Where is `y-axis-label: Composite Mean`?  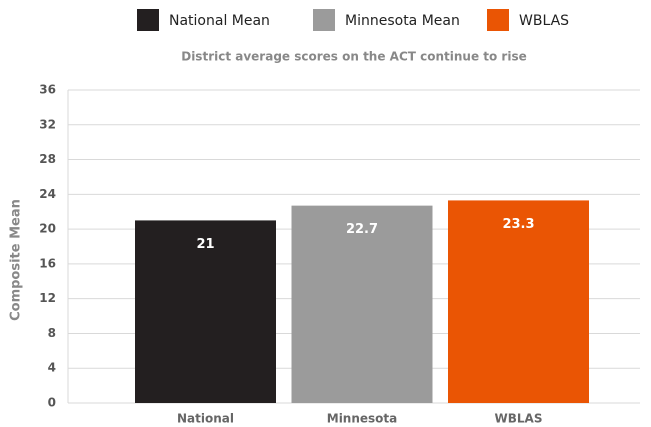 y-axis-label: Composite Mean is located at coordinates (16, 260).